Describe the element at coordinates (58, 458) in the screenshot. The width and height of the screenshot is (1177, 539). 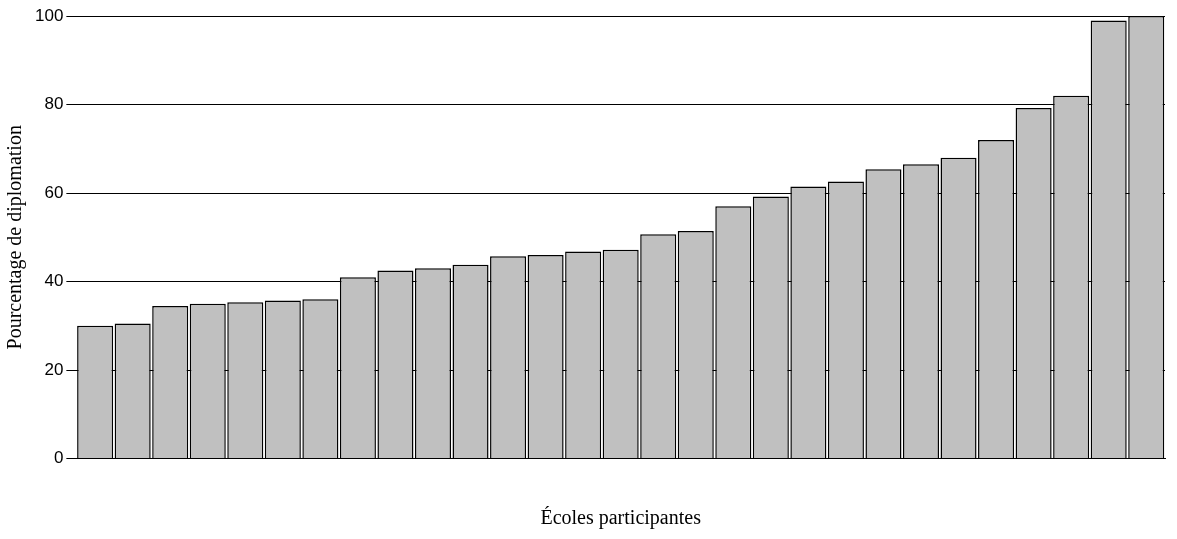
I see `y-tick-label: 0` at that location.